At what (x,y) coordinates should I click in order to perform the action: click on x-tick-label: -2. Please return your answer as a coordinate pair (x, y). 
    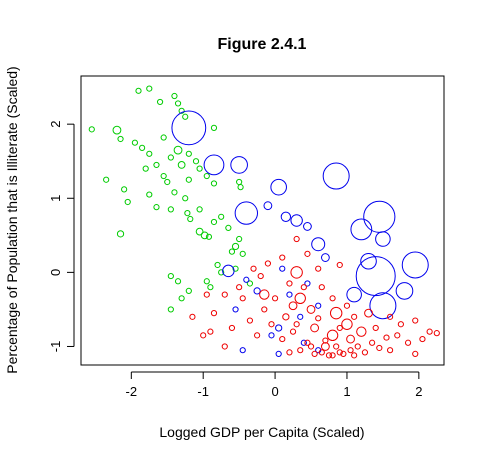
    Looking at the image, I should click on (132, 391).